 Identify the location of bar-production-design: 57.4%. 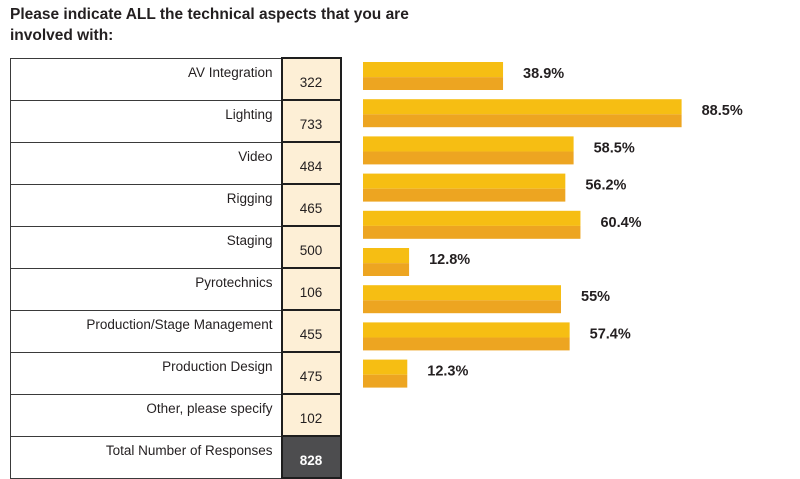
(497, 336).